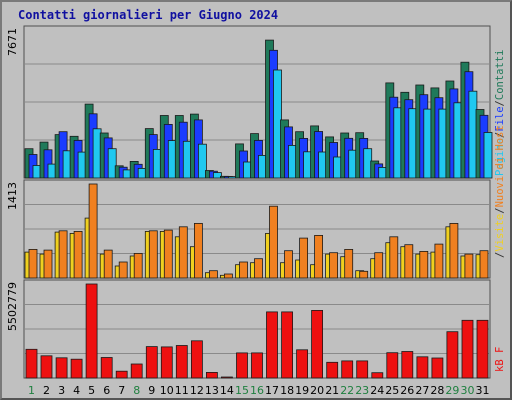 The image size is (512, 400). I want to click on right-legend: kB F, so click(500, 359).